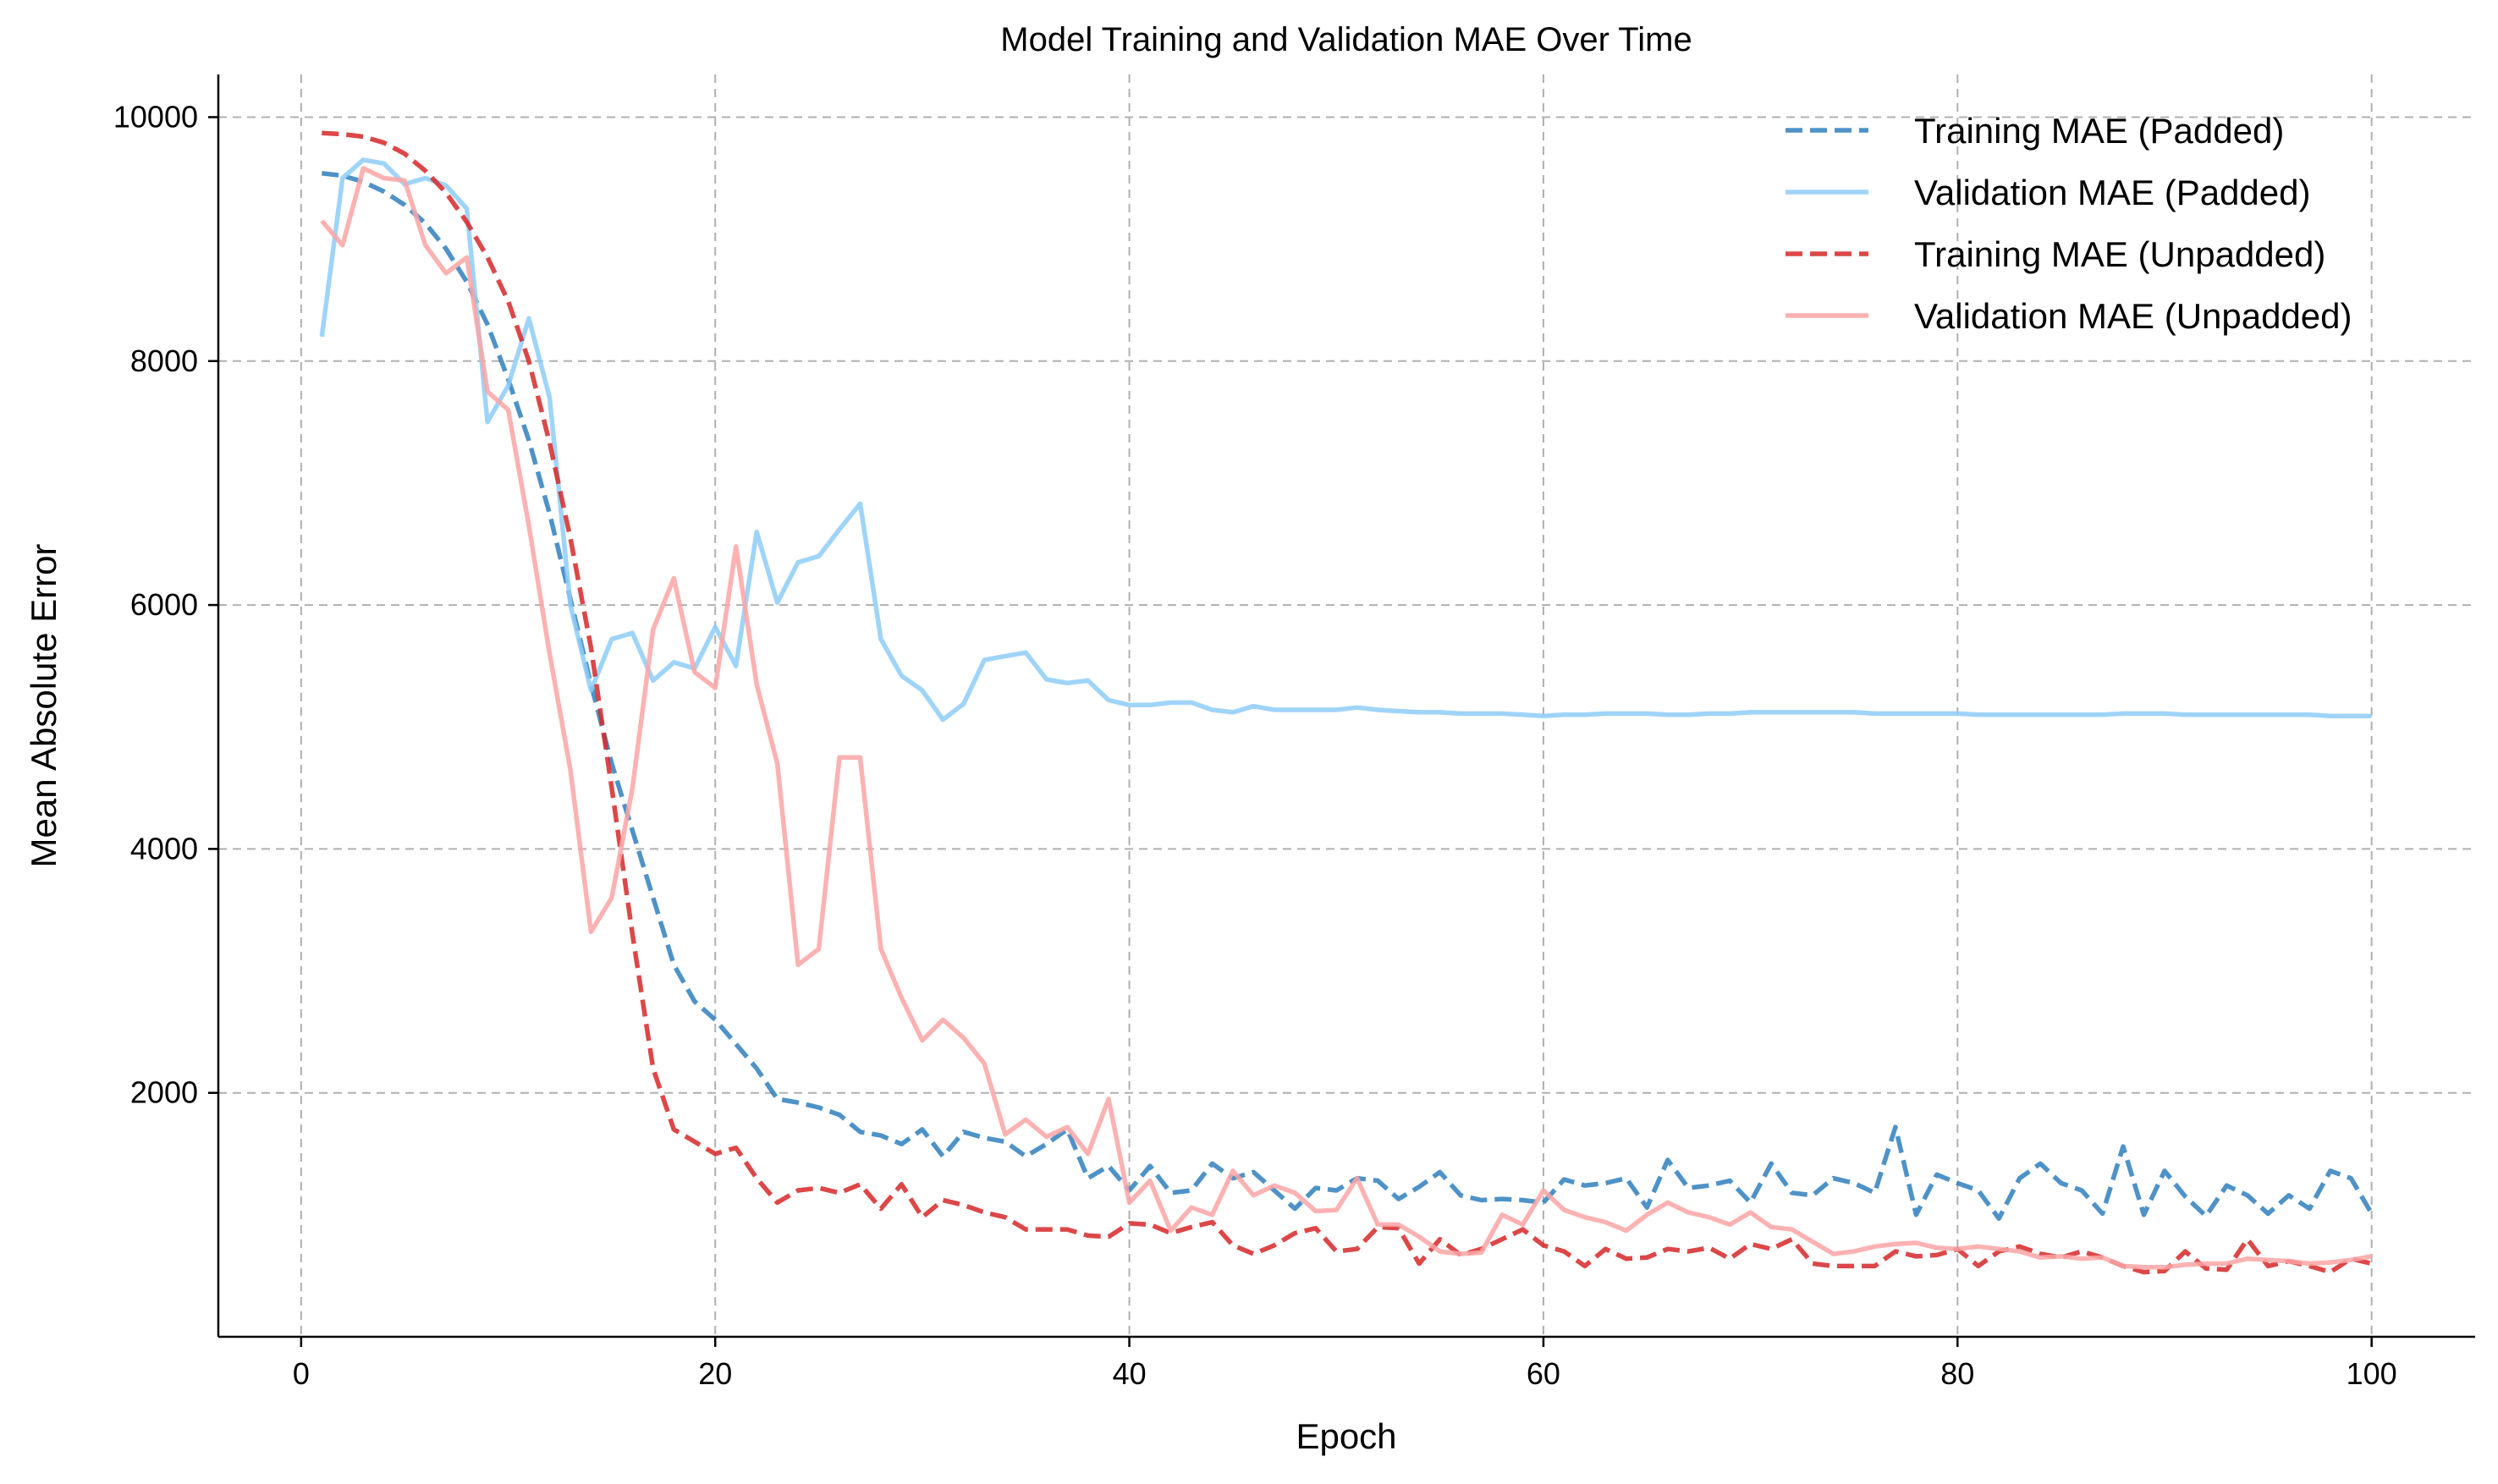 The image size is (2498, 1484). What do you see at coordinates (1345, 1364) in the screenshot?
I see `x-ticks: 0 20 40 60 80 100` at bounding box center [1345, 1364].